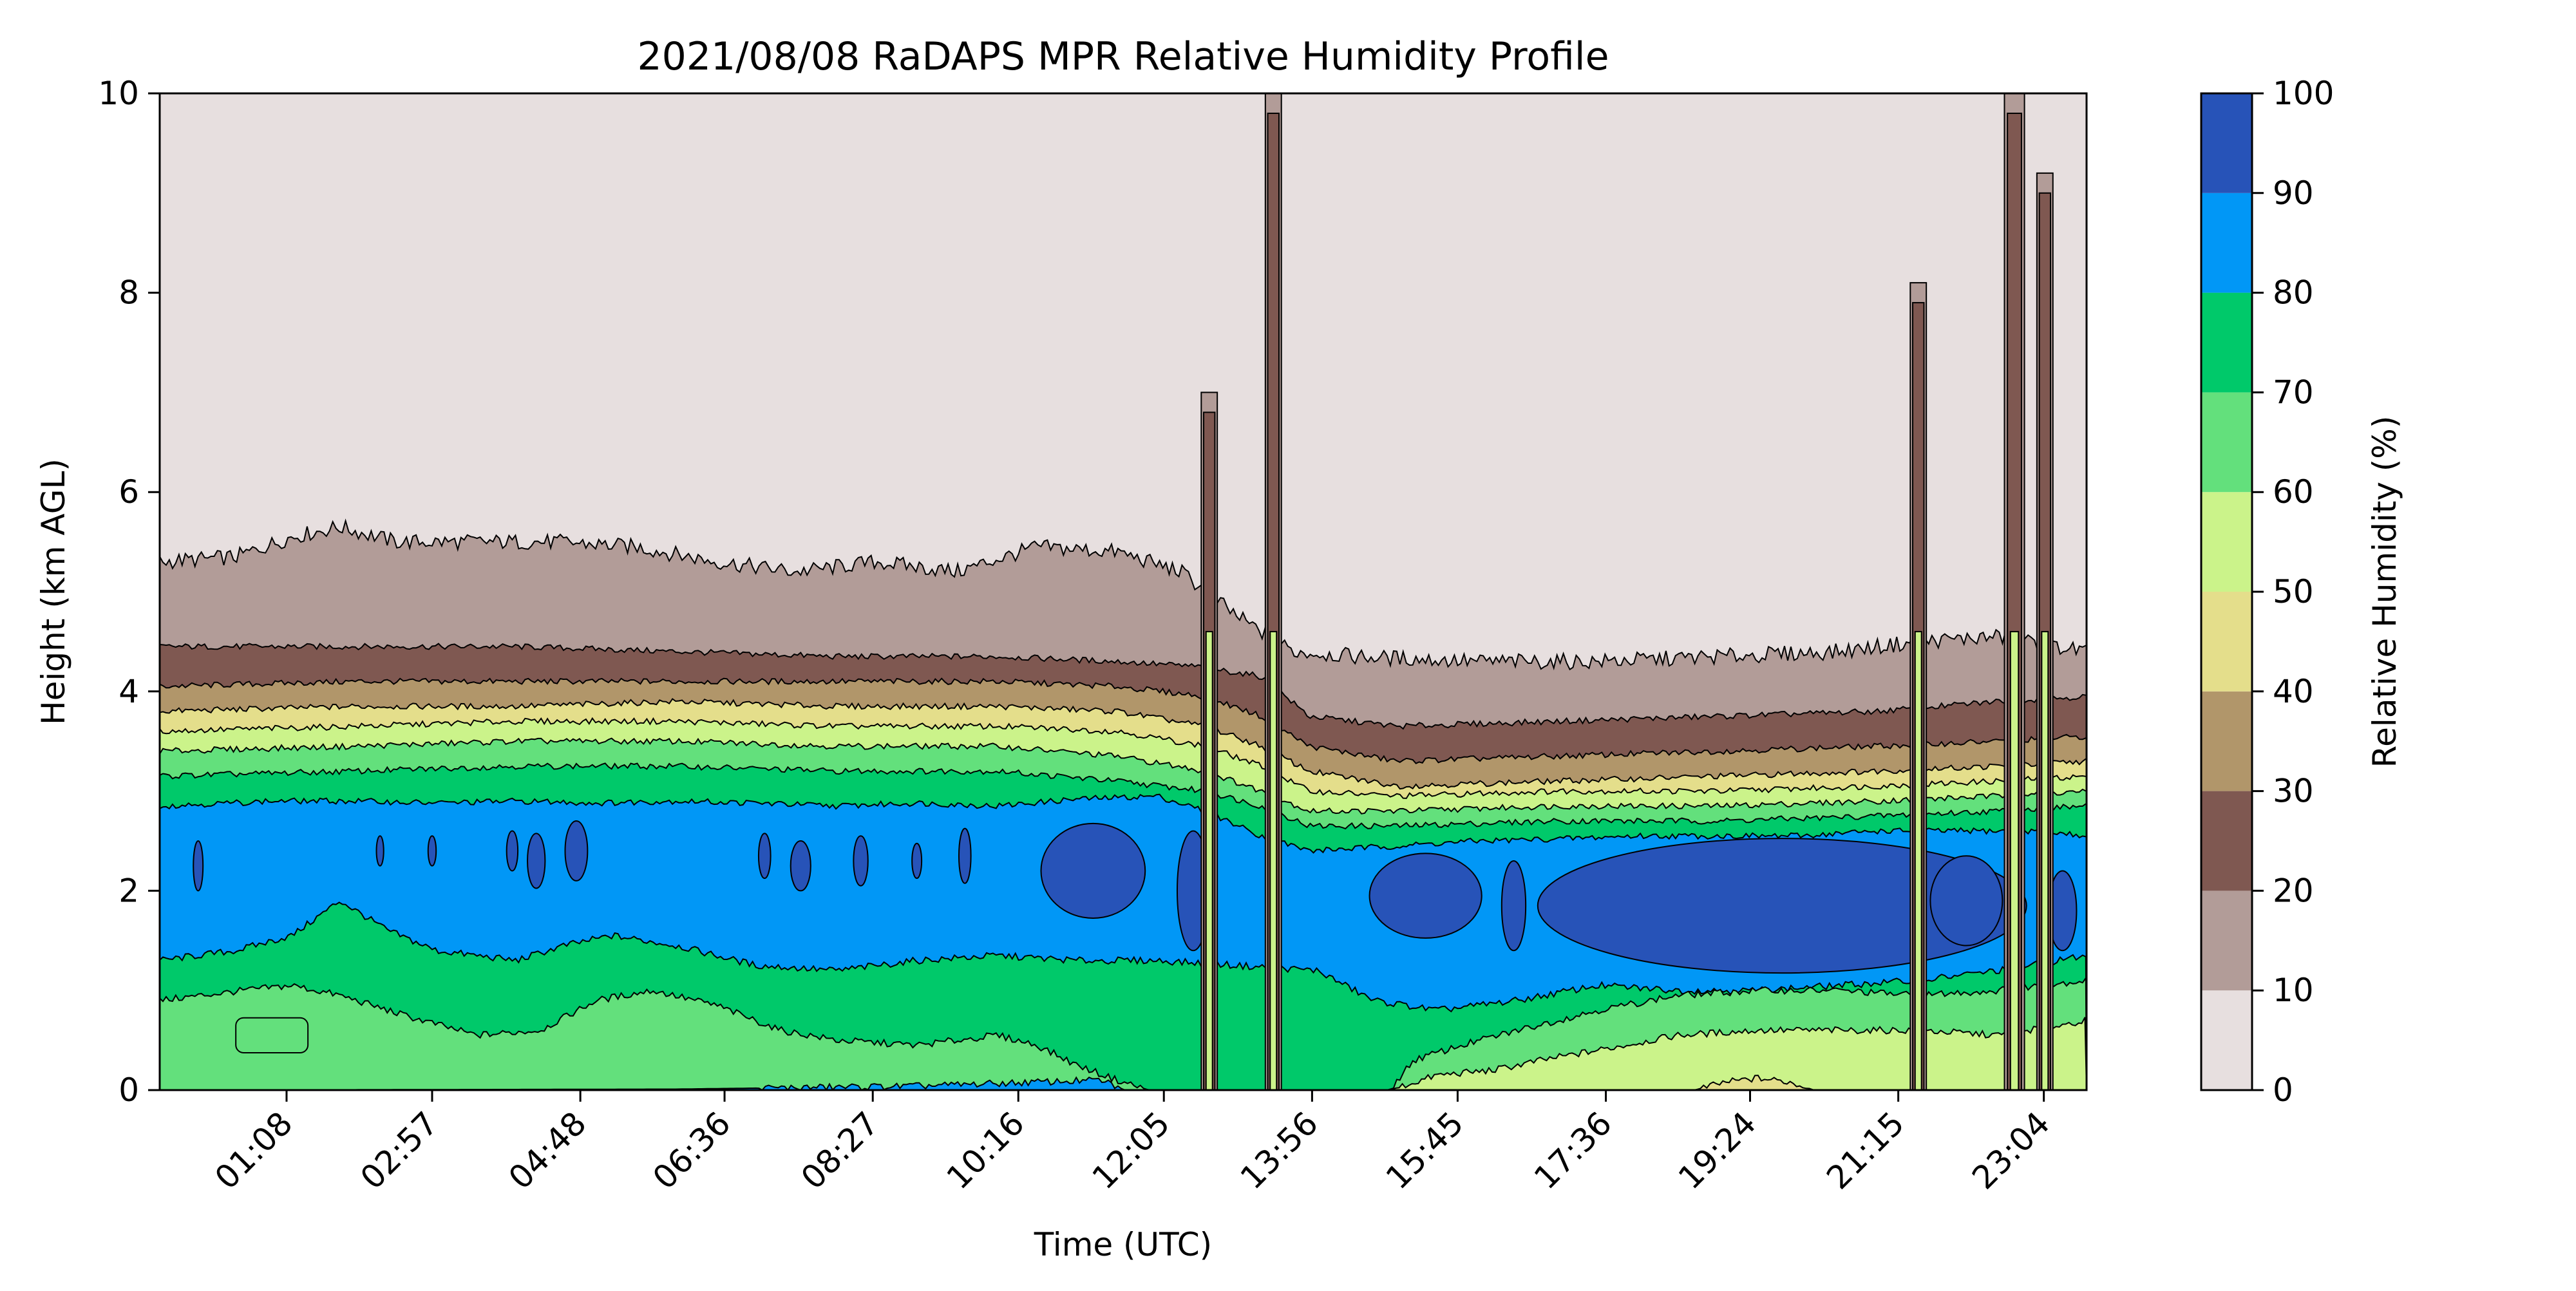  Describe the element at coordinates (1425, 1150) in the screenshot. I see `x-tick-label: 15:45` at that location.